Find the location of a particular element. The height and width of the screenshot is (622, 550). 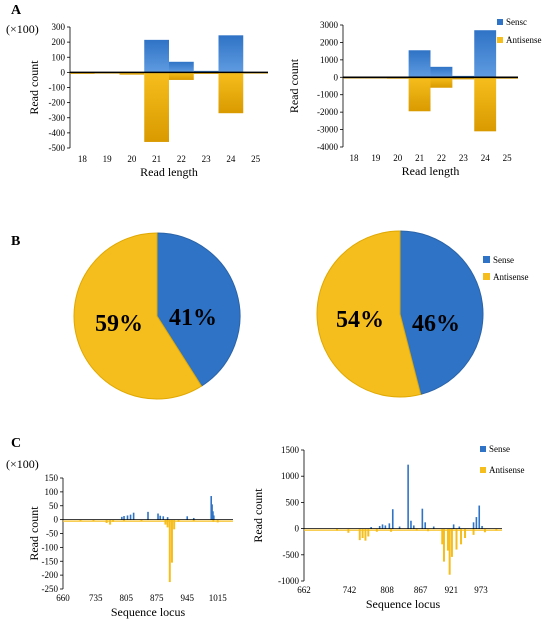

y-tick-label: -150 is located at coordinates (50, 561).